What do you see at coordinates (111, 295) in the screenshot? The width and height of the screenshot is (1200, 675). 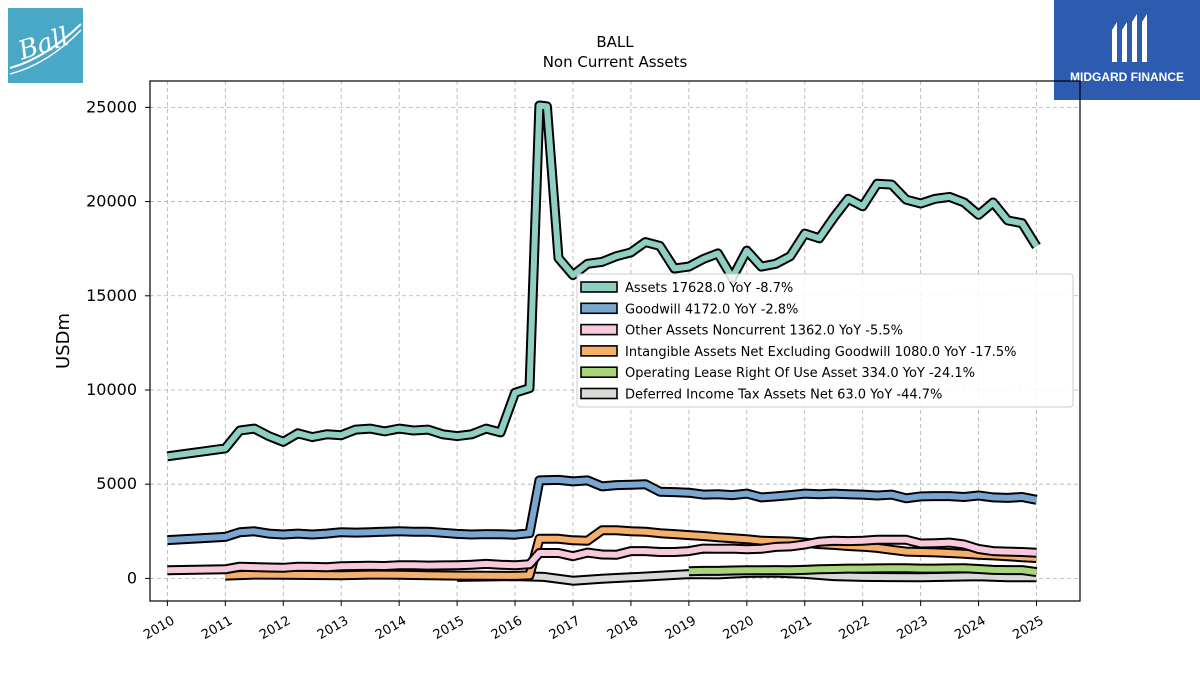 I see `y-tick-label: 15000` at bounding box center [111, 295].